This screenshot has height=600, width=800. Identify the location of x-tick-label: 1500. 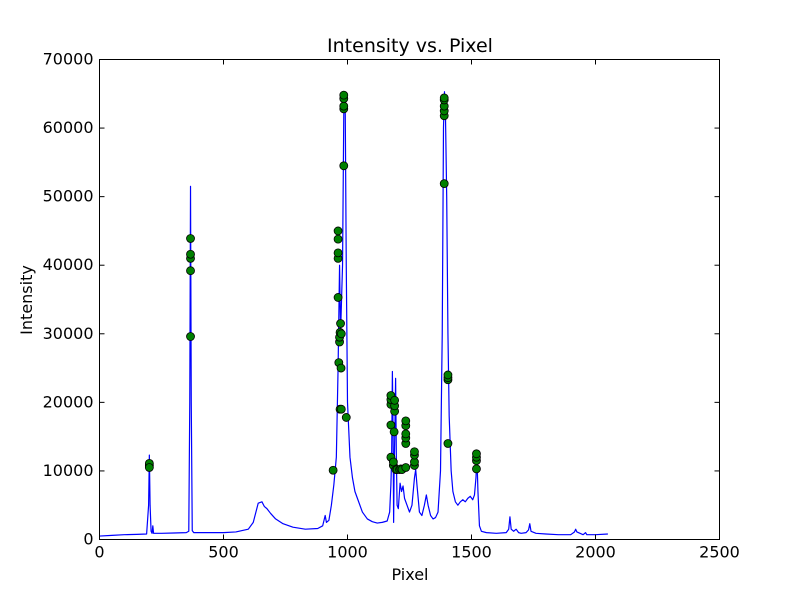
(471, 552).